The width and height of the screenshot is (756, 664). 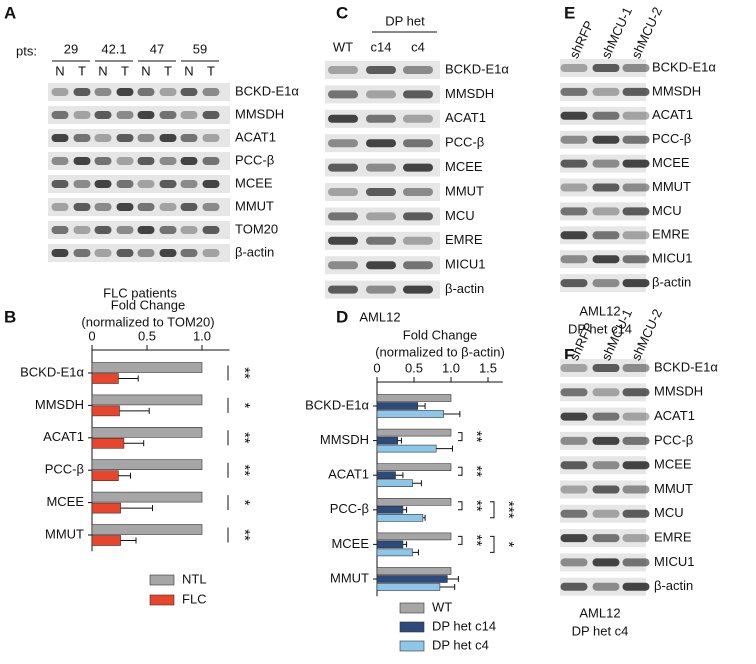 What do you see at coordinates (147, 321) in the screenshot?
I see `chart-title: (normalized to TOM20)` at bounding box center [147, 321].